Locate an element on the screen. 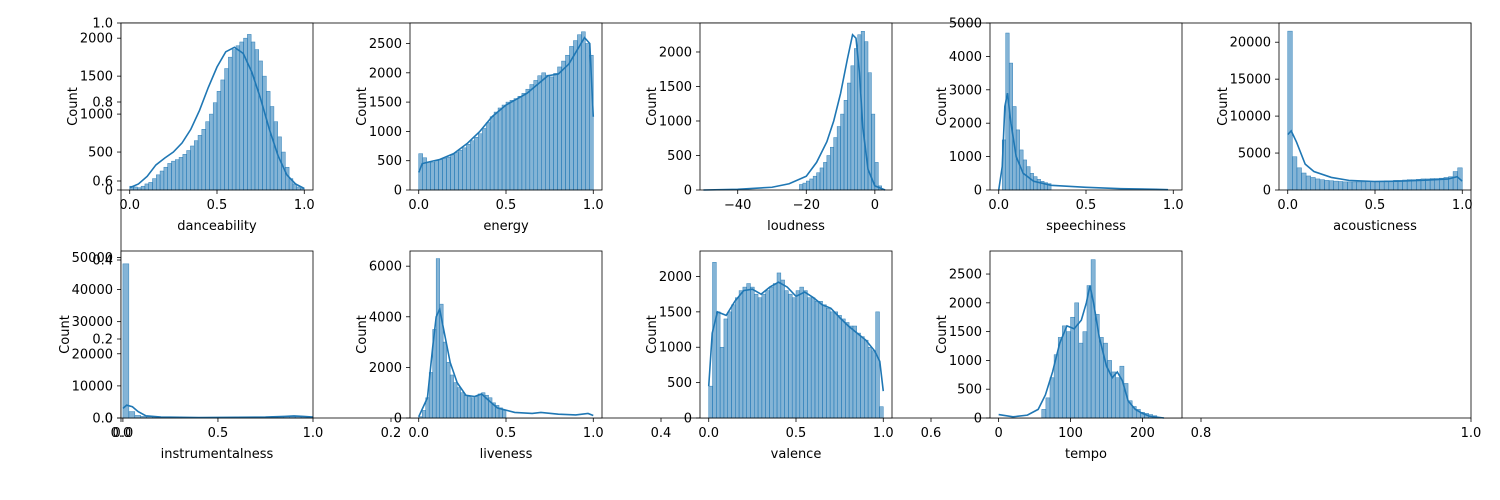 The width and height of the screenshot is (1500, 500). axes-frame is located at coordinates (217, 334).